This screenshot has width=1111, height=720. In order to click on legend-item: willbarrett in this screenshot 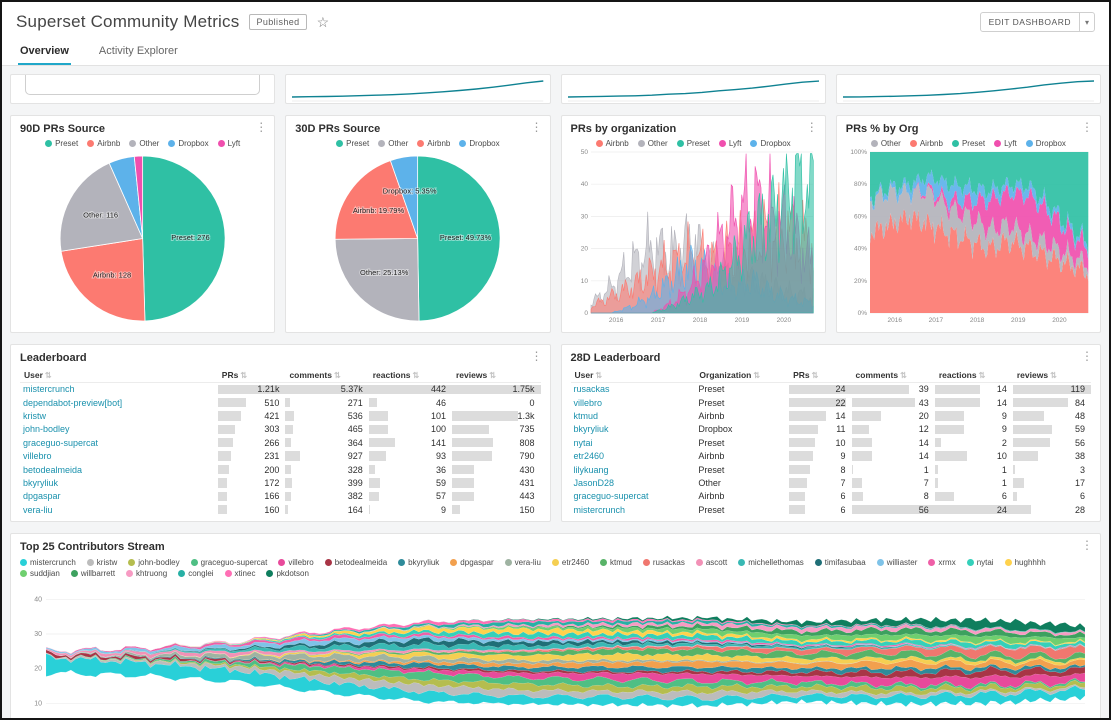, I will do `click(92, 573)`.